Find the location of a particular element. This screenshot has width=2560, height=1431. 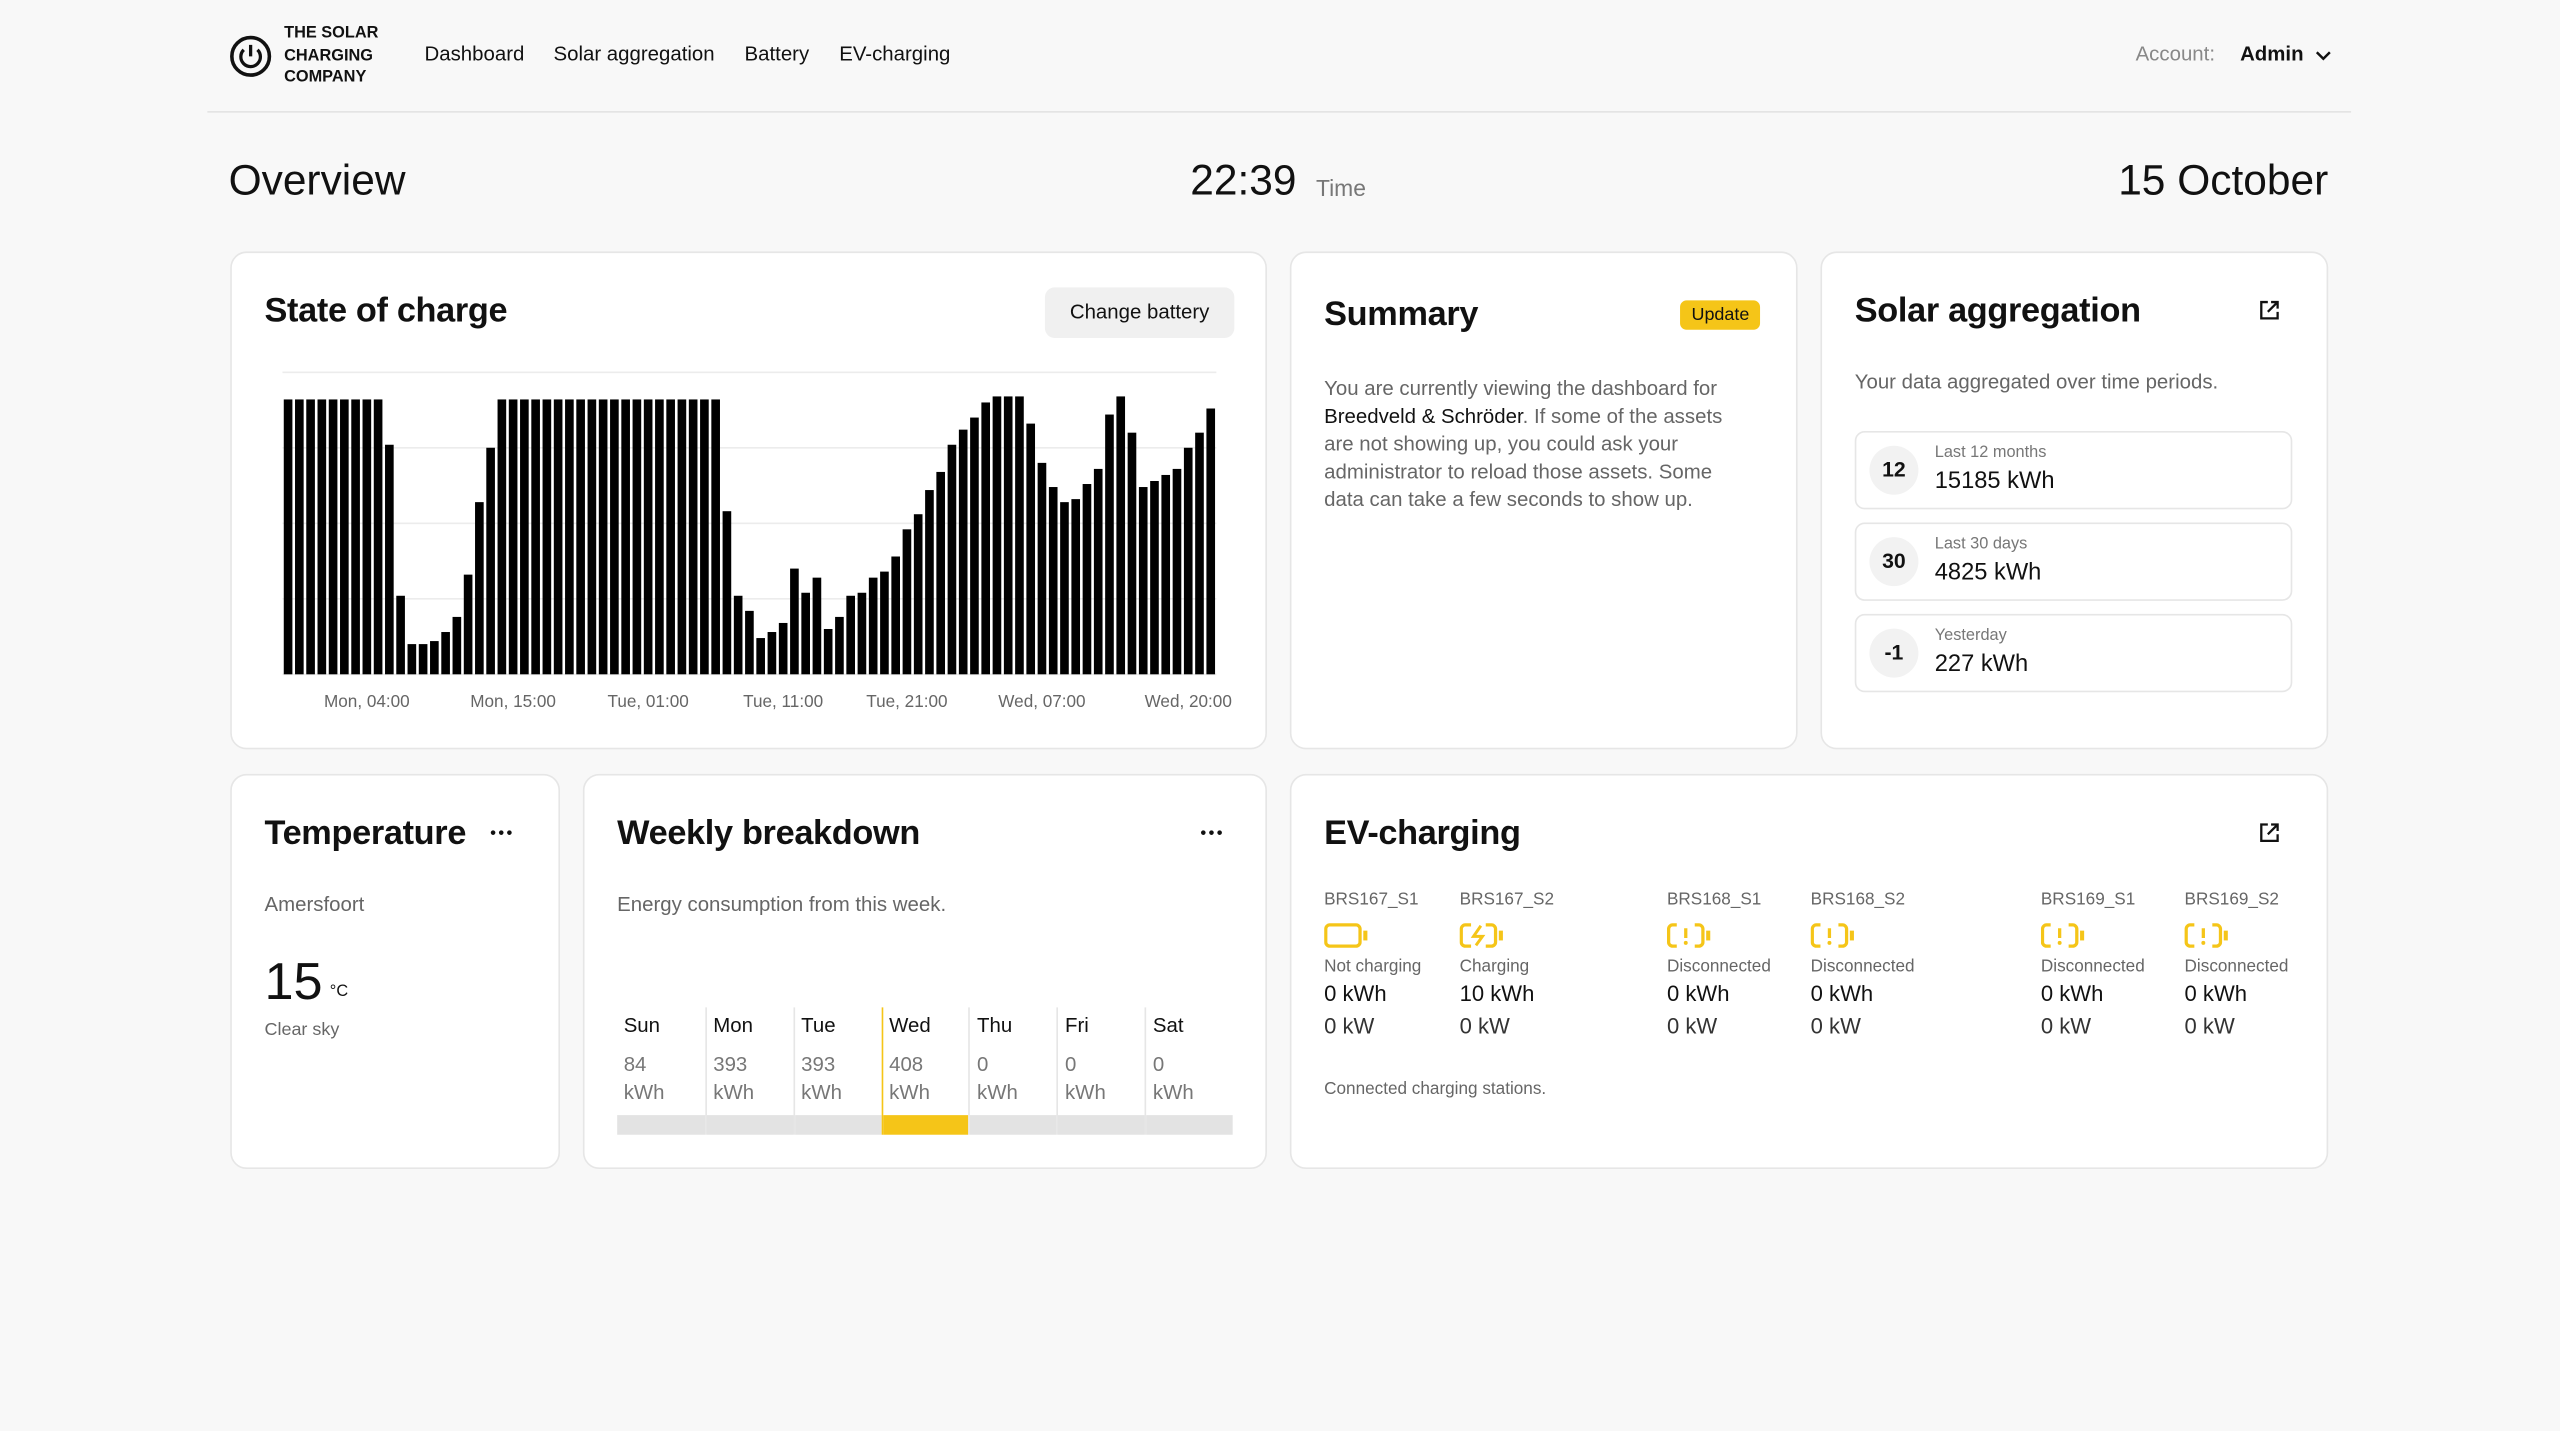

day-column: Fri 0 kWh is located at coordinates (1100, 1071).